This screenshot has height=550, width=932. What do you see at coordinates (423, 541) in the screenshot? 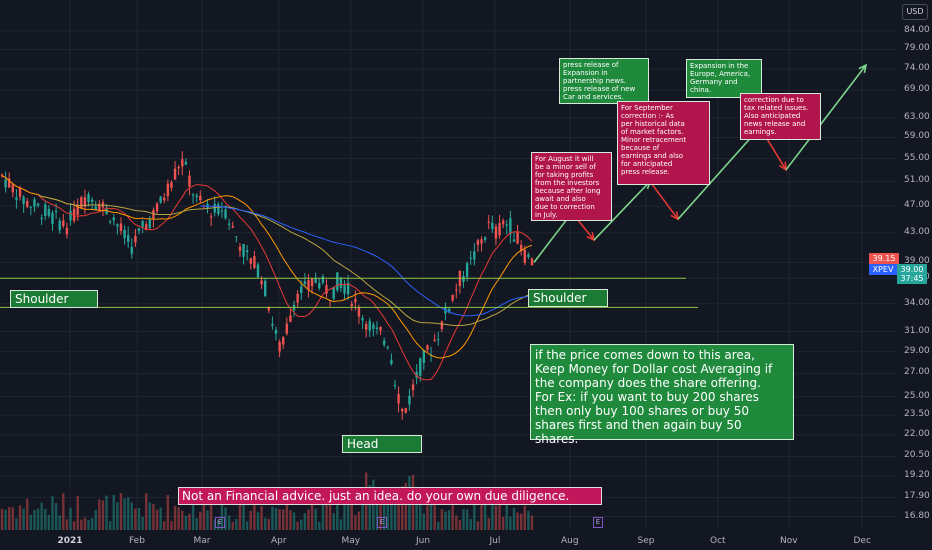
I see `x-tick-label: Jun` at bounding box center [423, 541].